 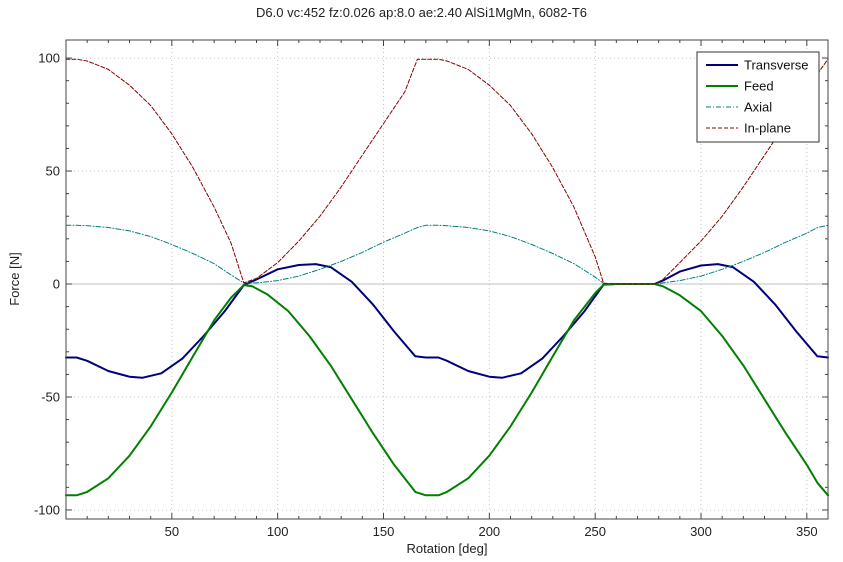 I want to click on x-axis-label: Rotation [deg], so click(x=447, y=548).